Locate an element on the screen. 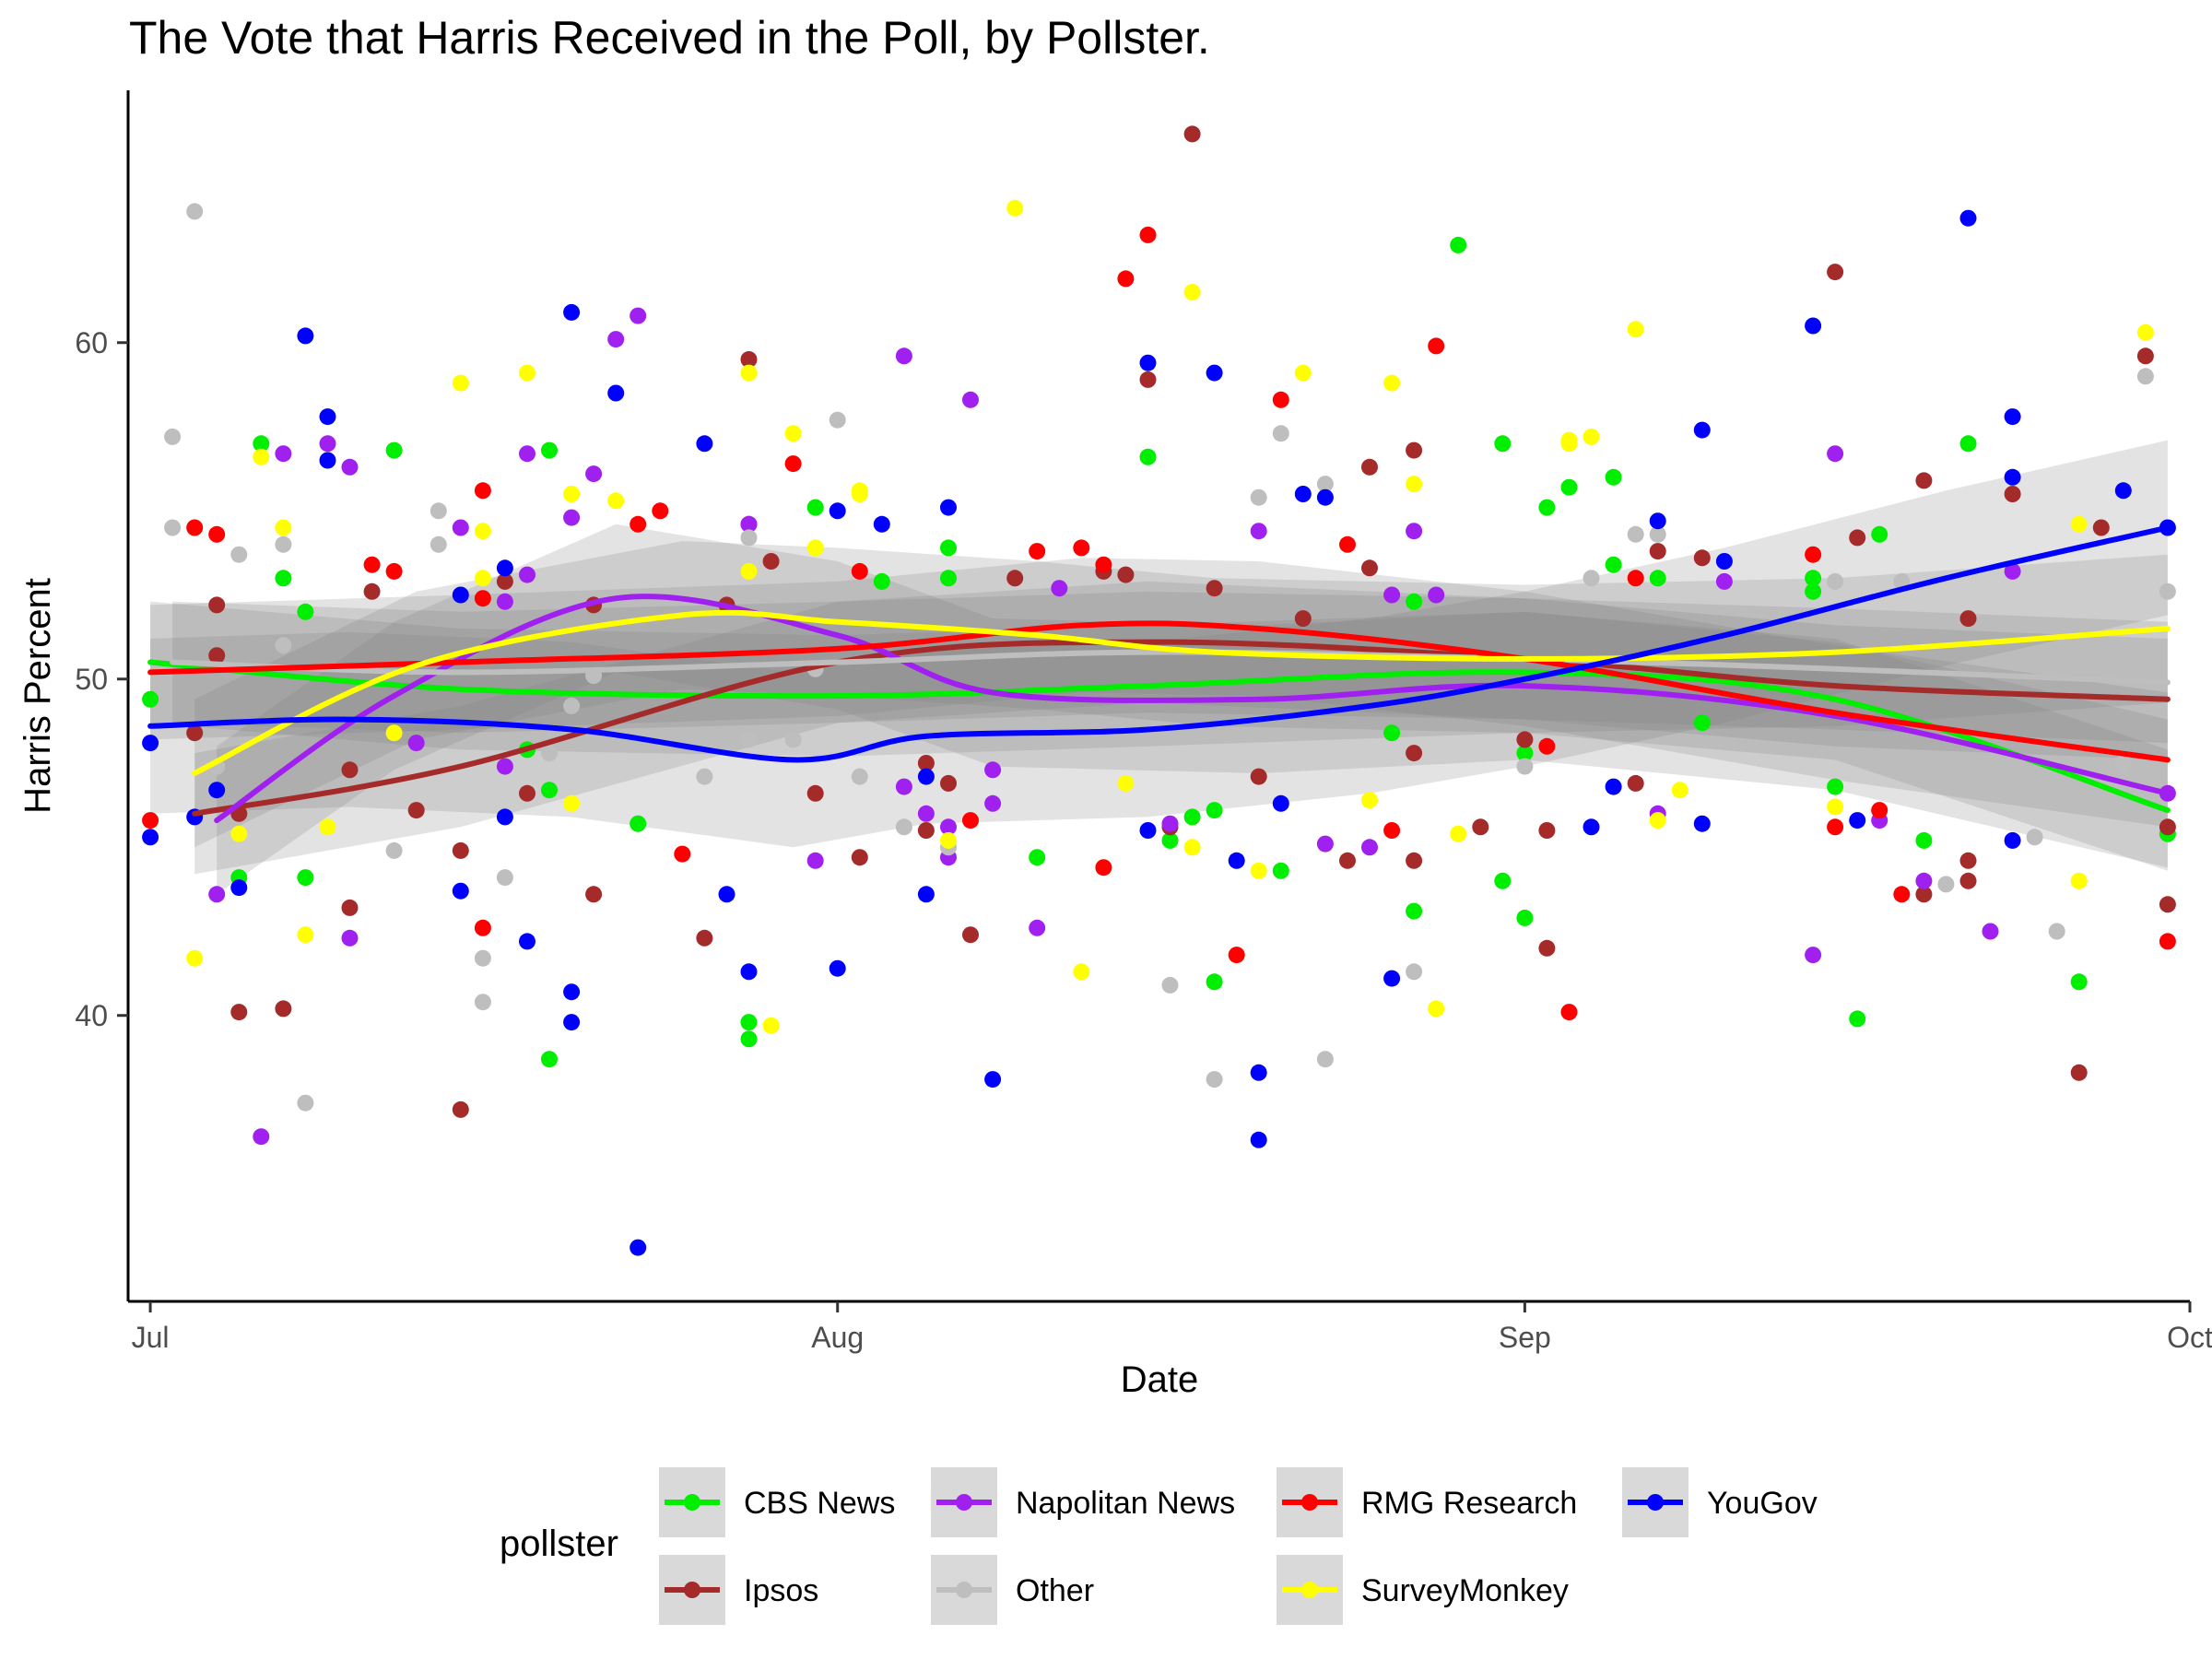 The image size is (2212, 1659). trend-line-rmg-research is located at coordinates (1159, 691).